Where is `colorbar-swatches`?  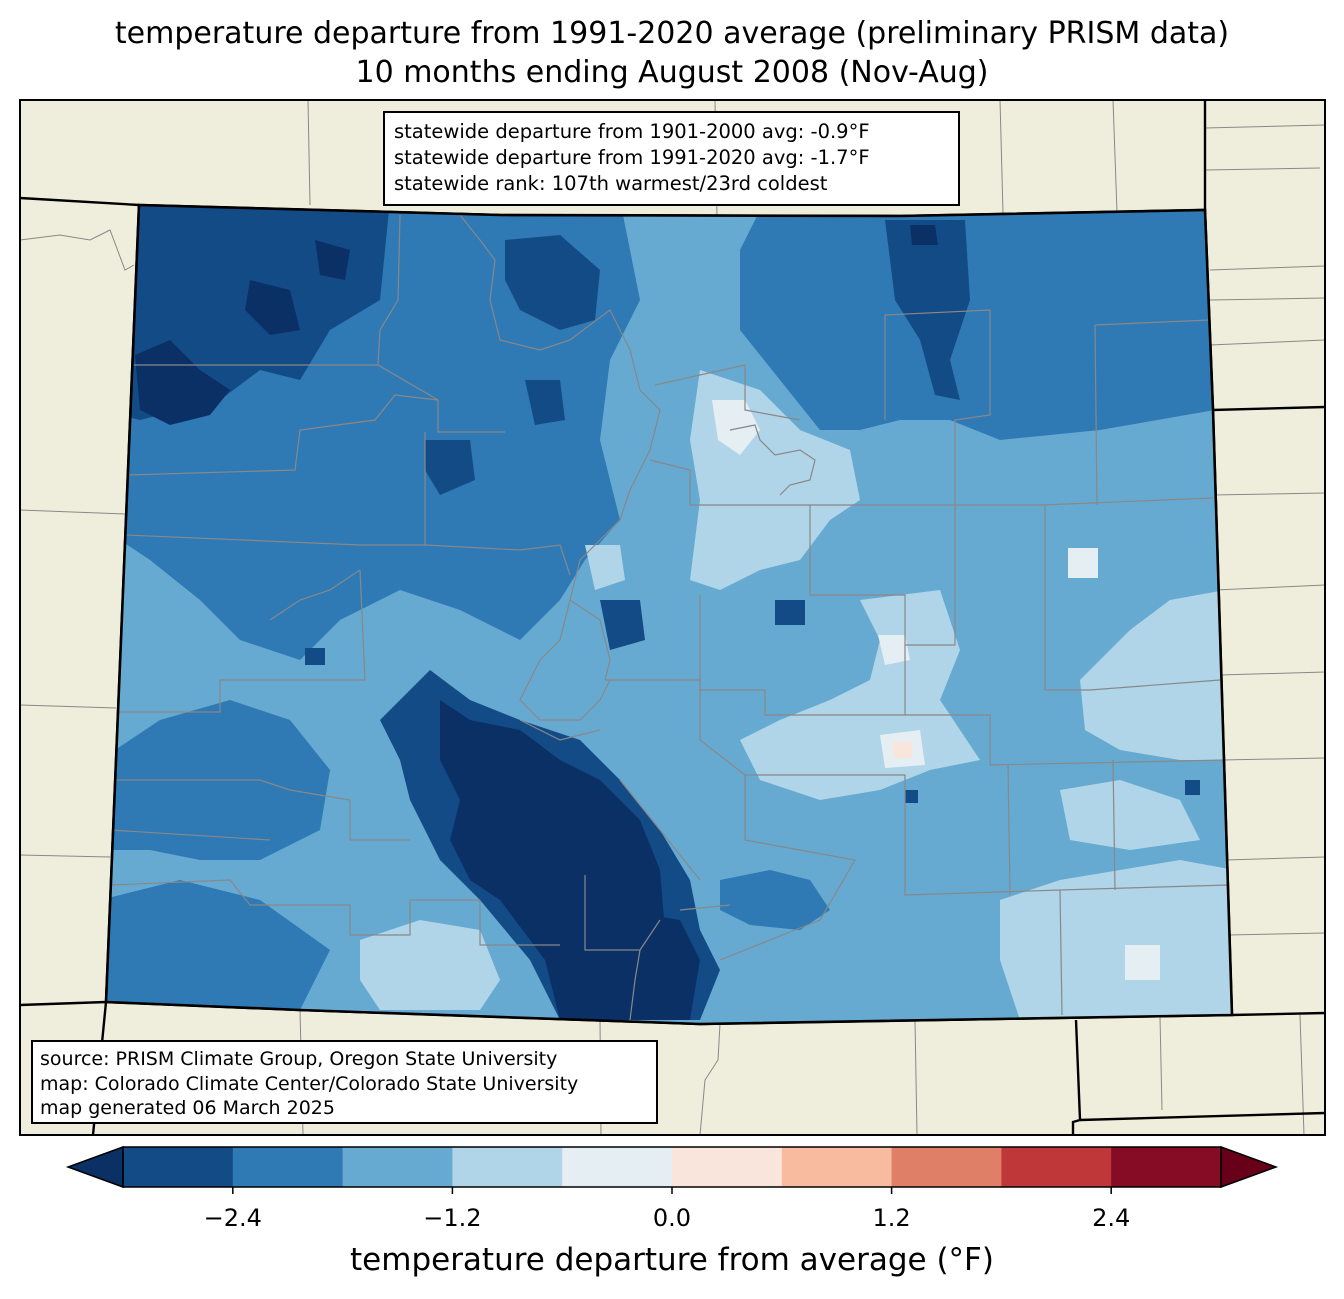
colorbar-swatches is located at coordinates (672, 1167).